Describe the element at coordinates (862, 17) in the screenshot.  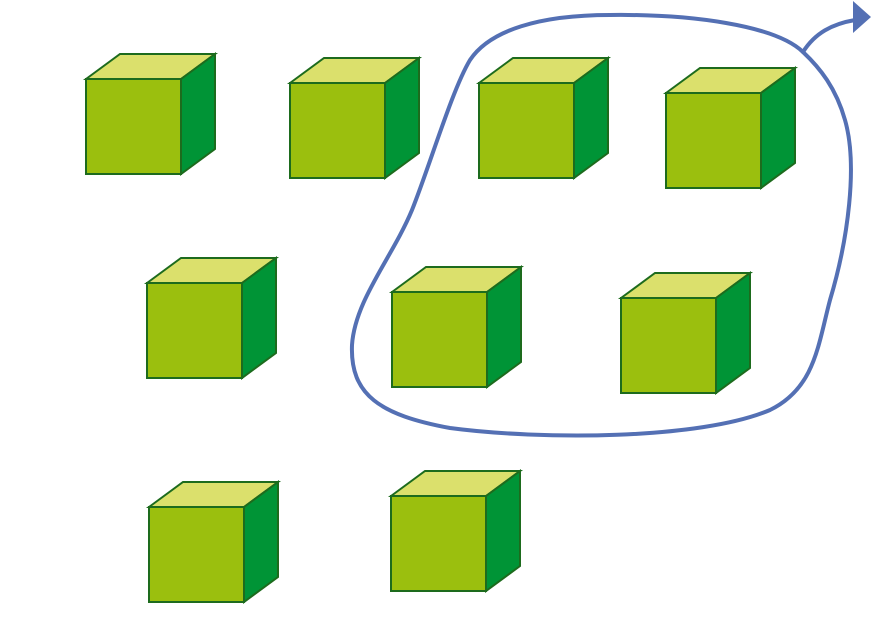
I see `arrow-head` at that location.